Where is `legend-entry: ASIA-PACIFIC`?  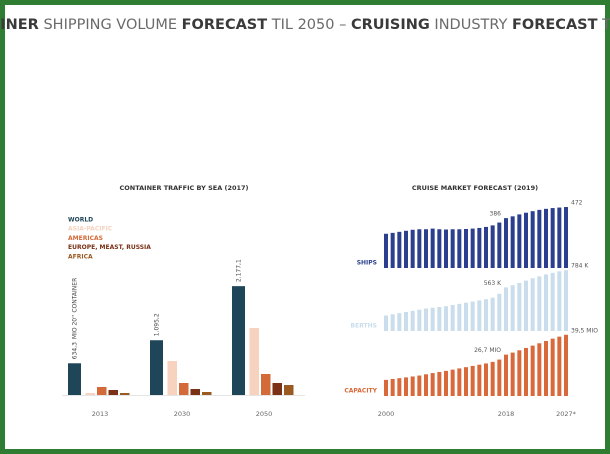
legend-entry: ASIA-PACIFIC is located at coordinates (90, 229).